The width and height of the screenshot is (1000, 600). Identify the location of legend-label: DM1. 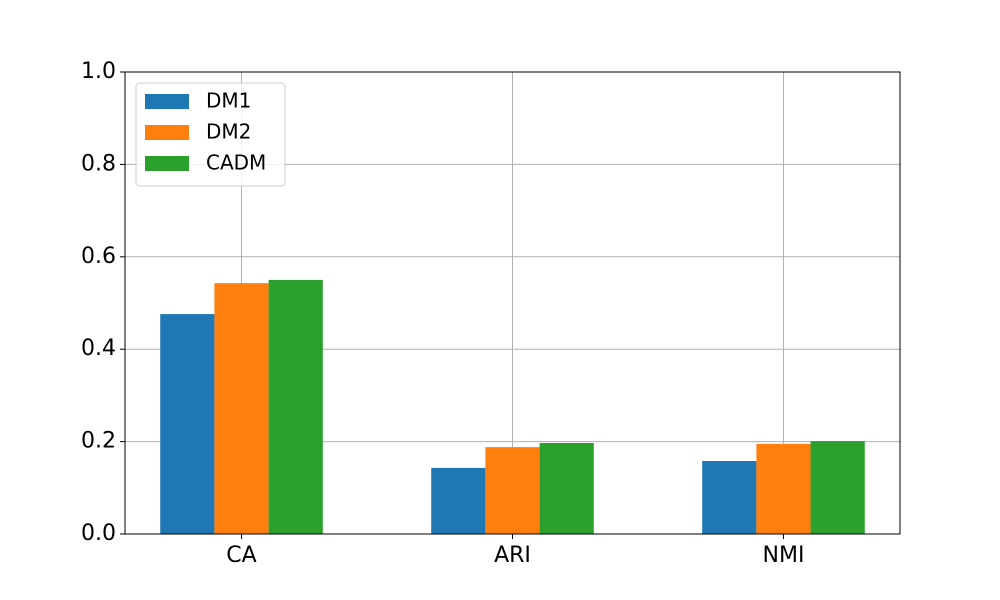
(228, 101).